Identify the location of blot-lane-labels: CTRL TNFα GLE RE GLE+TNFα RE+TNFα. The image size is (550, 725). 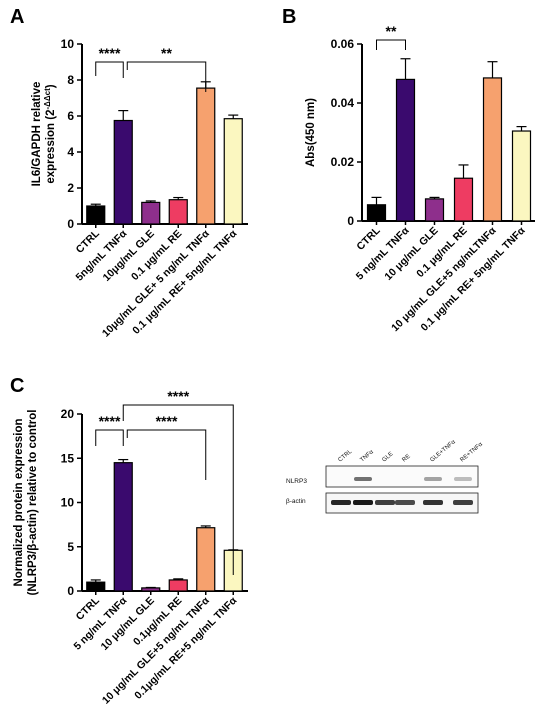
(410, 451).